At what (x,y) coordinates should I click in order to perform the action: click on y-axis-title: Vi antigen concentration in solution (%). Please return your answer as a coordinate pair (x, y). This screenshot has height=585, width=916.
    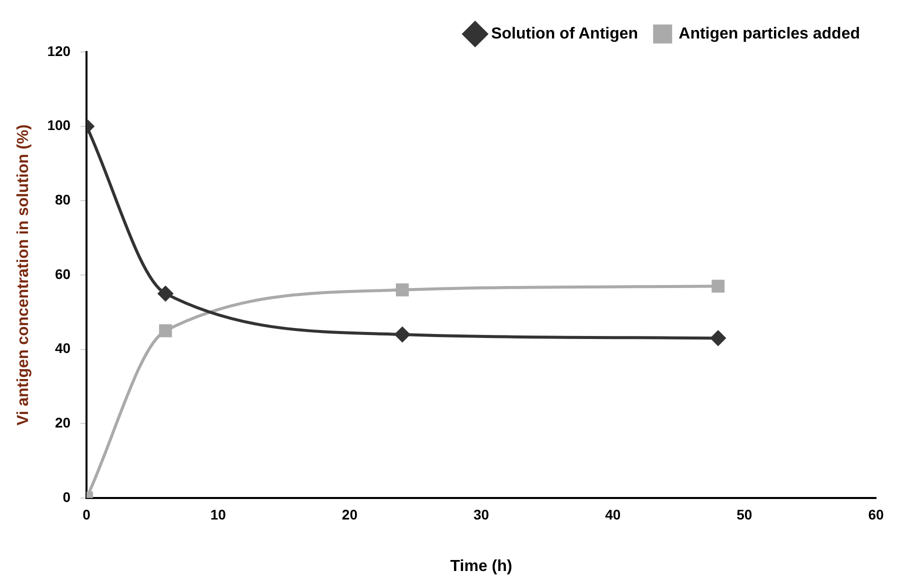
    Looking at the image, I should click on (23, 275).